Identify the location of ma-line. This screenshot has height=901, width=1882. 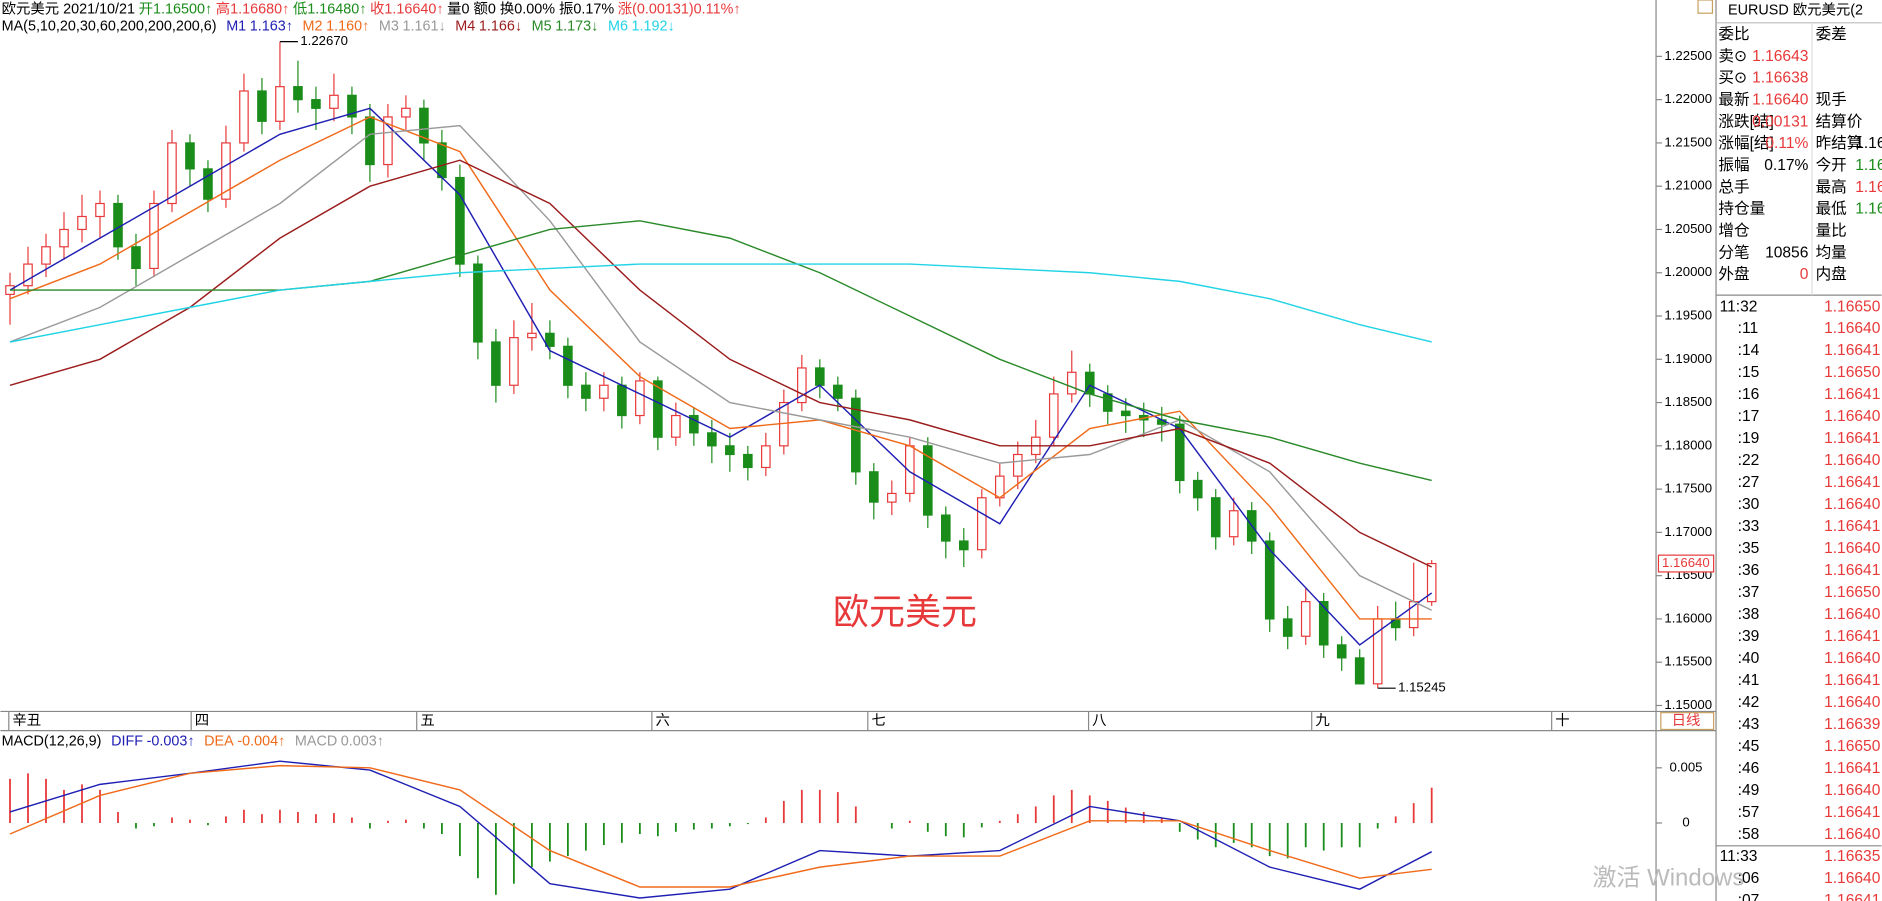
(720, 303).